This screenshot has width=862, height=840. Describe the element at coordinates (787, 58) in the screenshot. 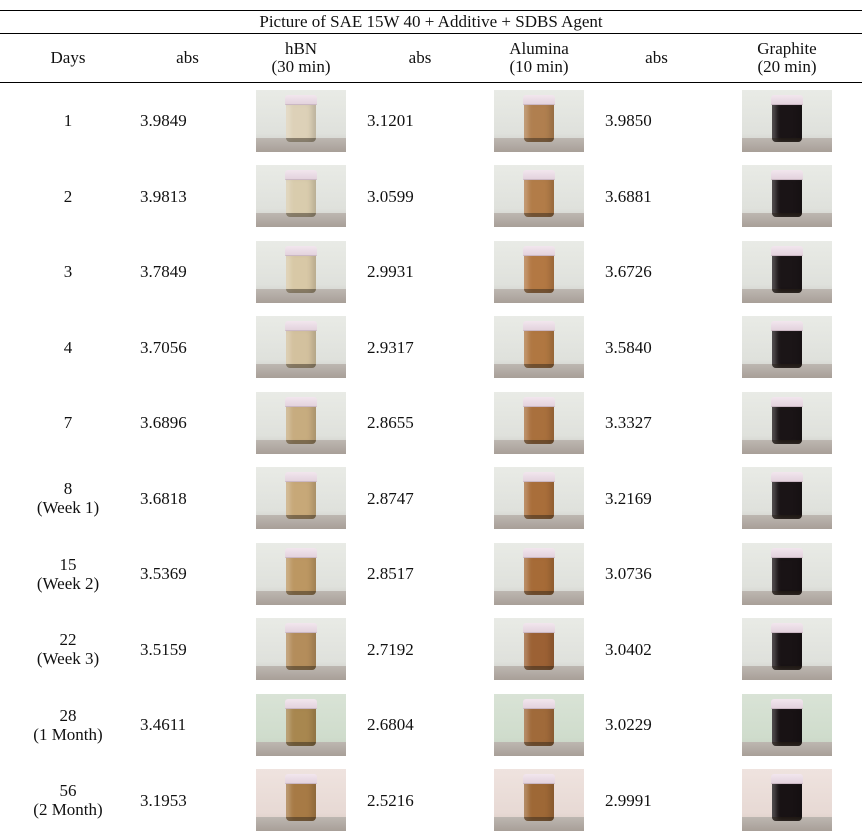

I see `header-graphite: Graphite (20 min)` at that location.